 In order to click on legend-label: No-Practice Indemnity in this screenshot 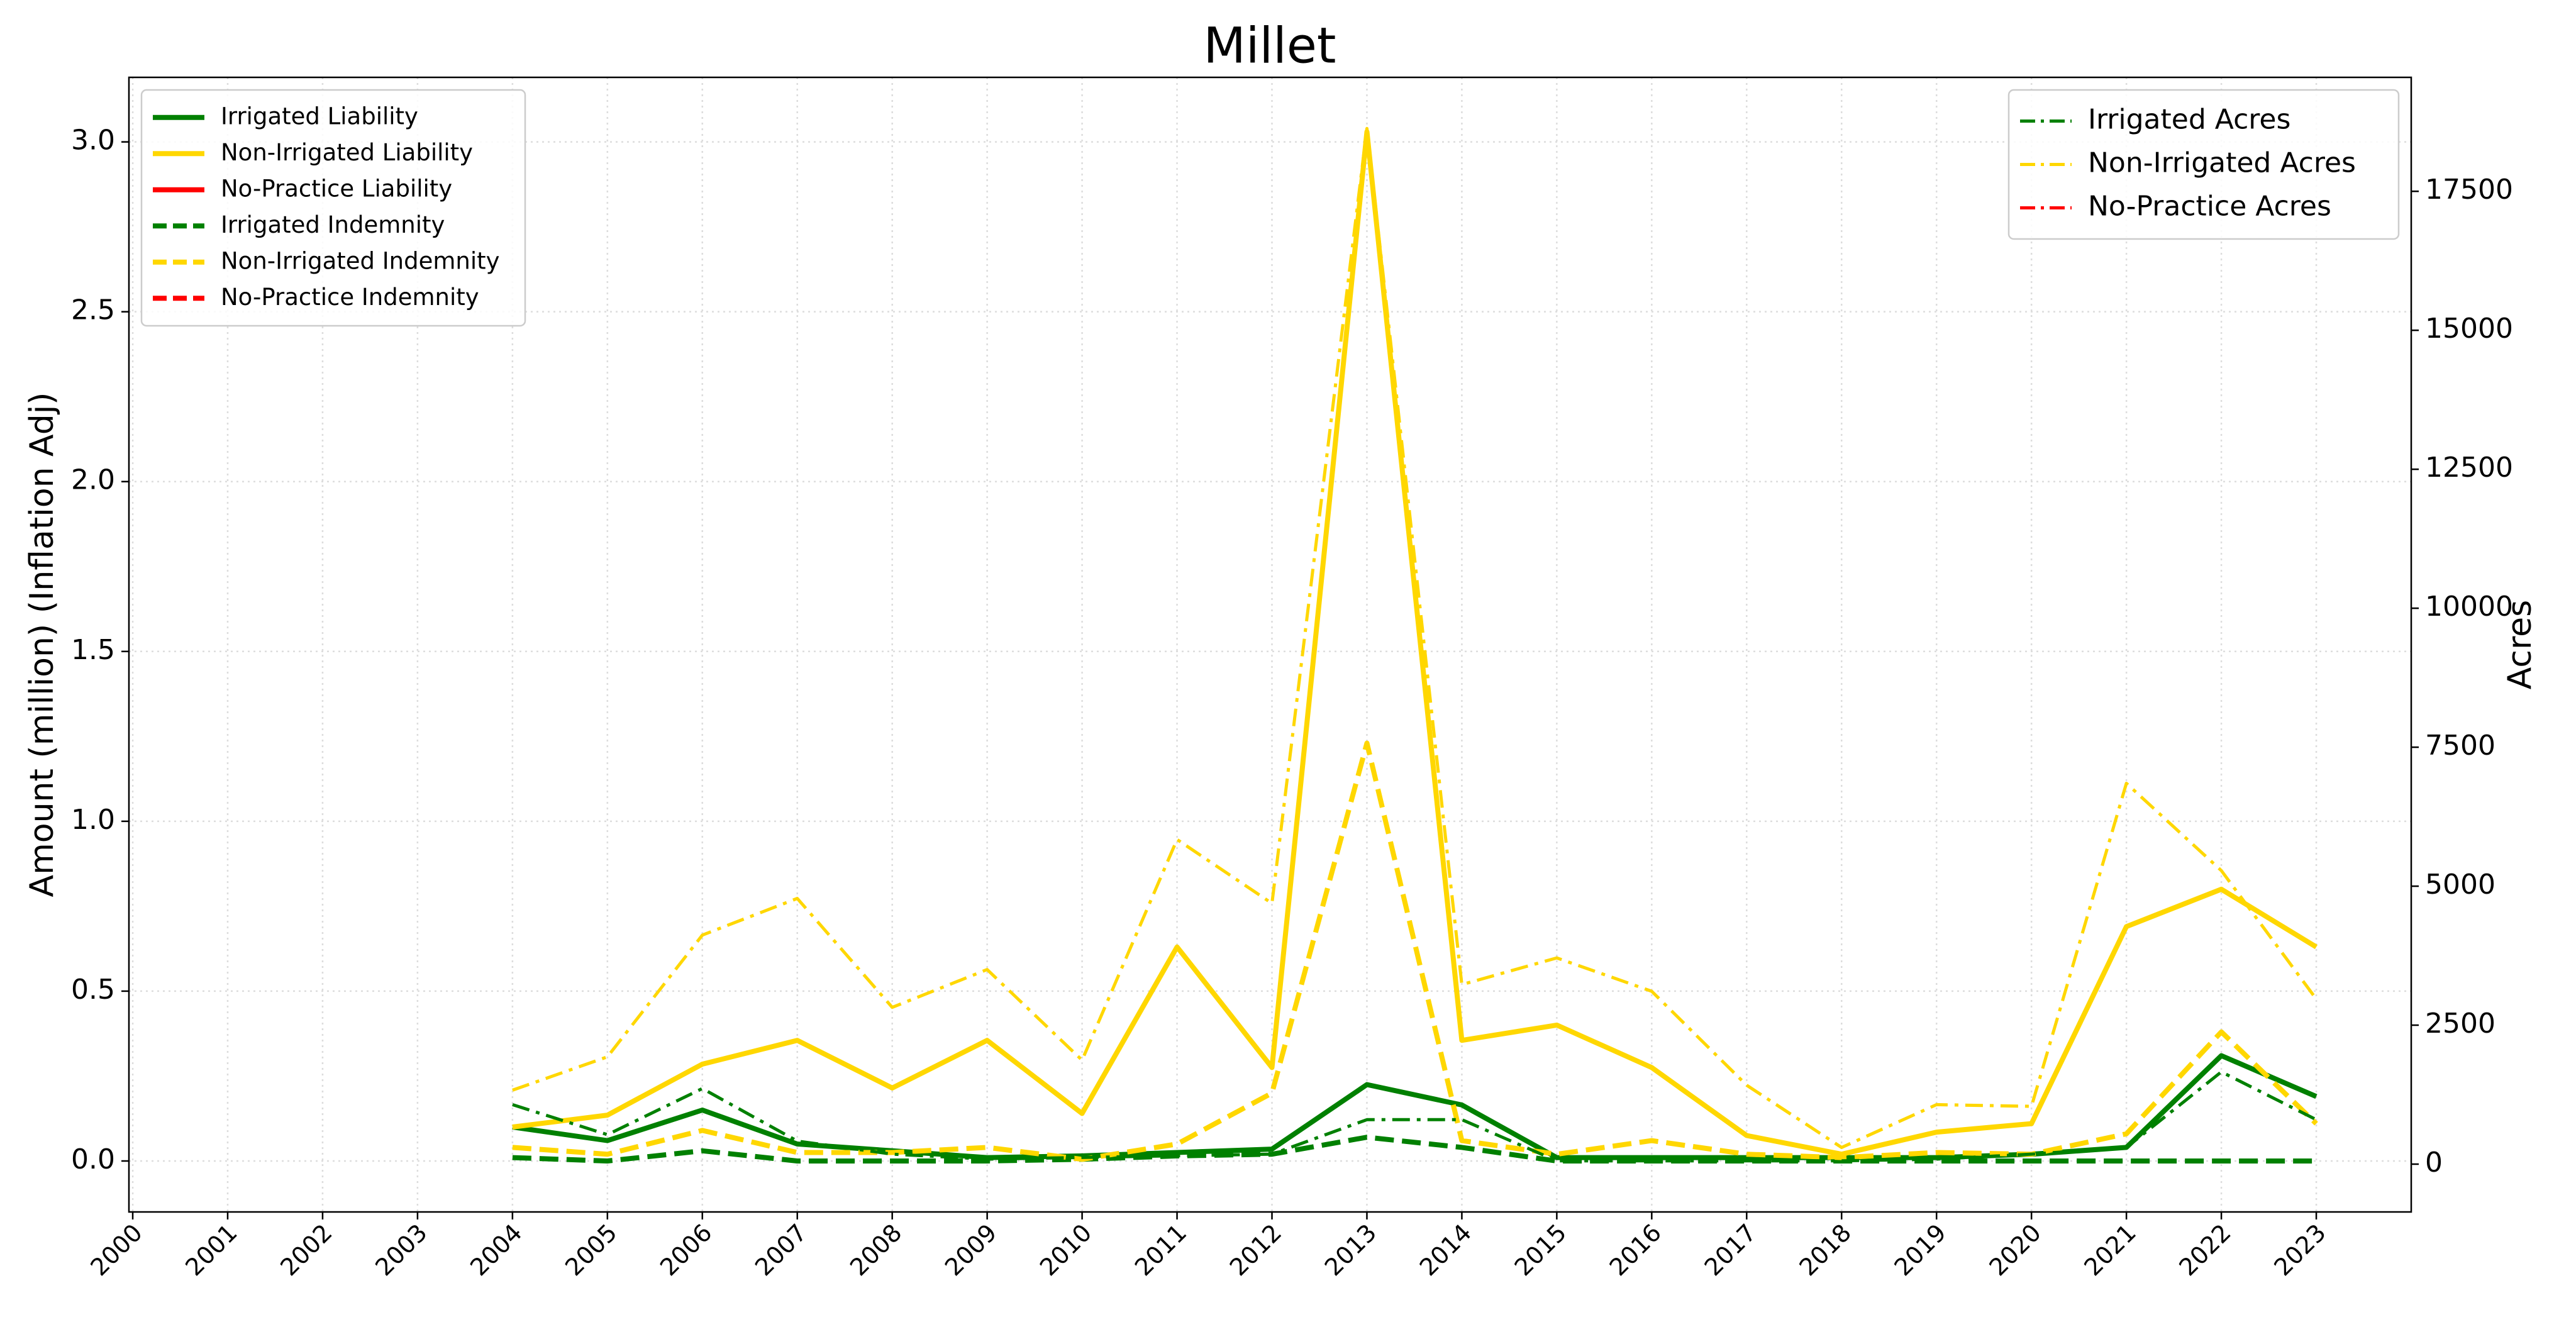, I will do `click(350, 297)`.